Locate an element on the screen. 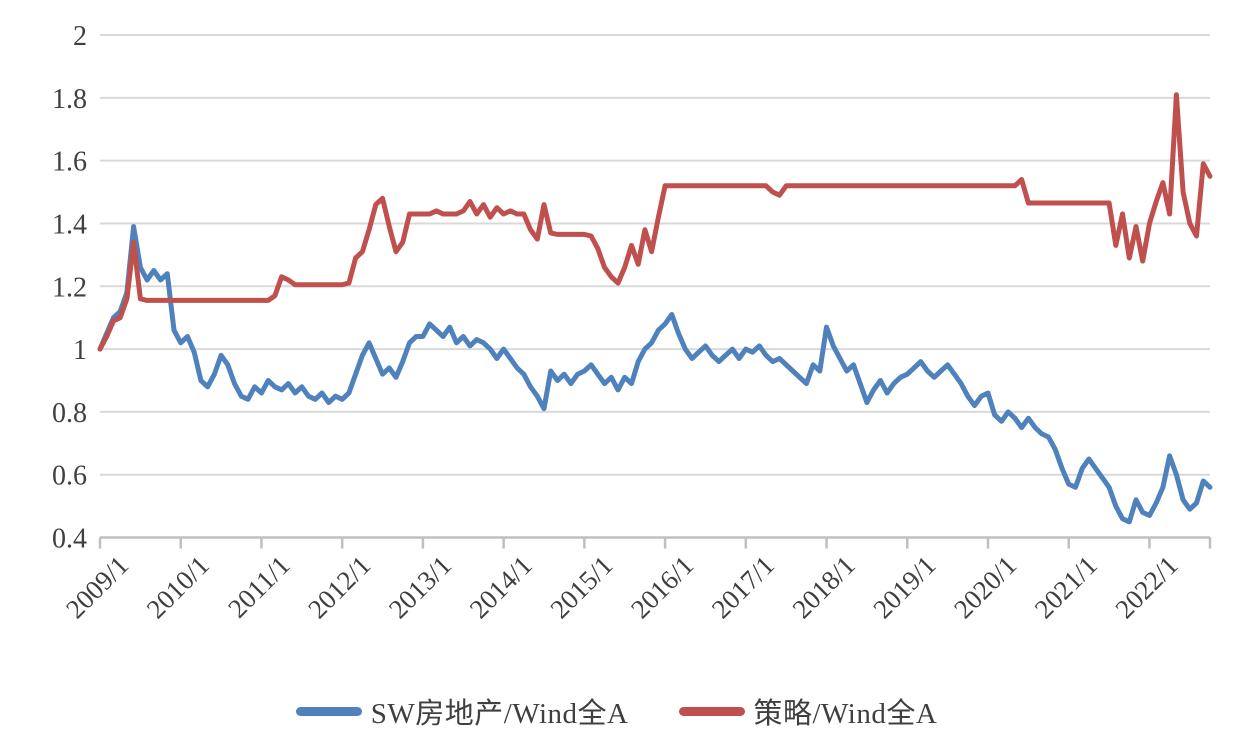  x-axis-label-2017/1: 2017/1 is located at coordinates (743, 587).